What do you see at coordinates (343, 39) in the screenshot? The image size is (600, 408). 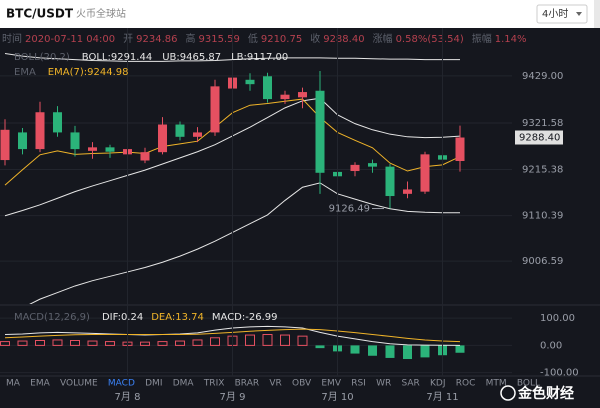 I see `info-value: 9288.40` at bounding box center [343, 39].